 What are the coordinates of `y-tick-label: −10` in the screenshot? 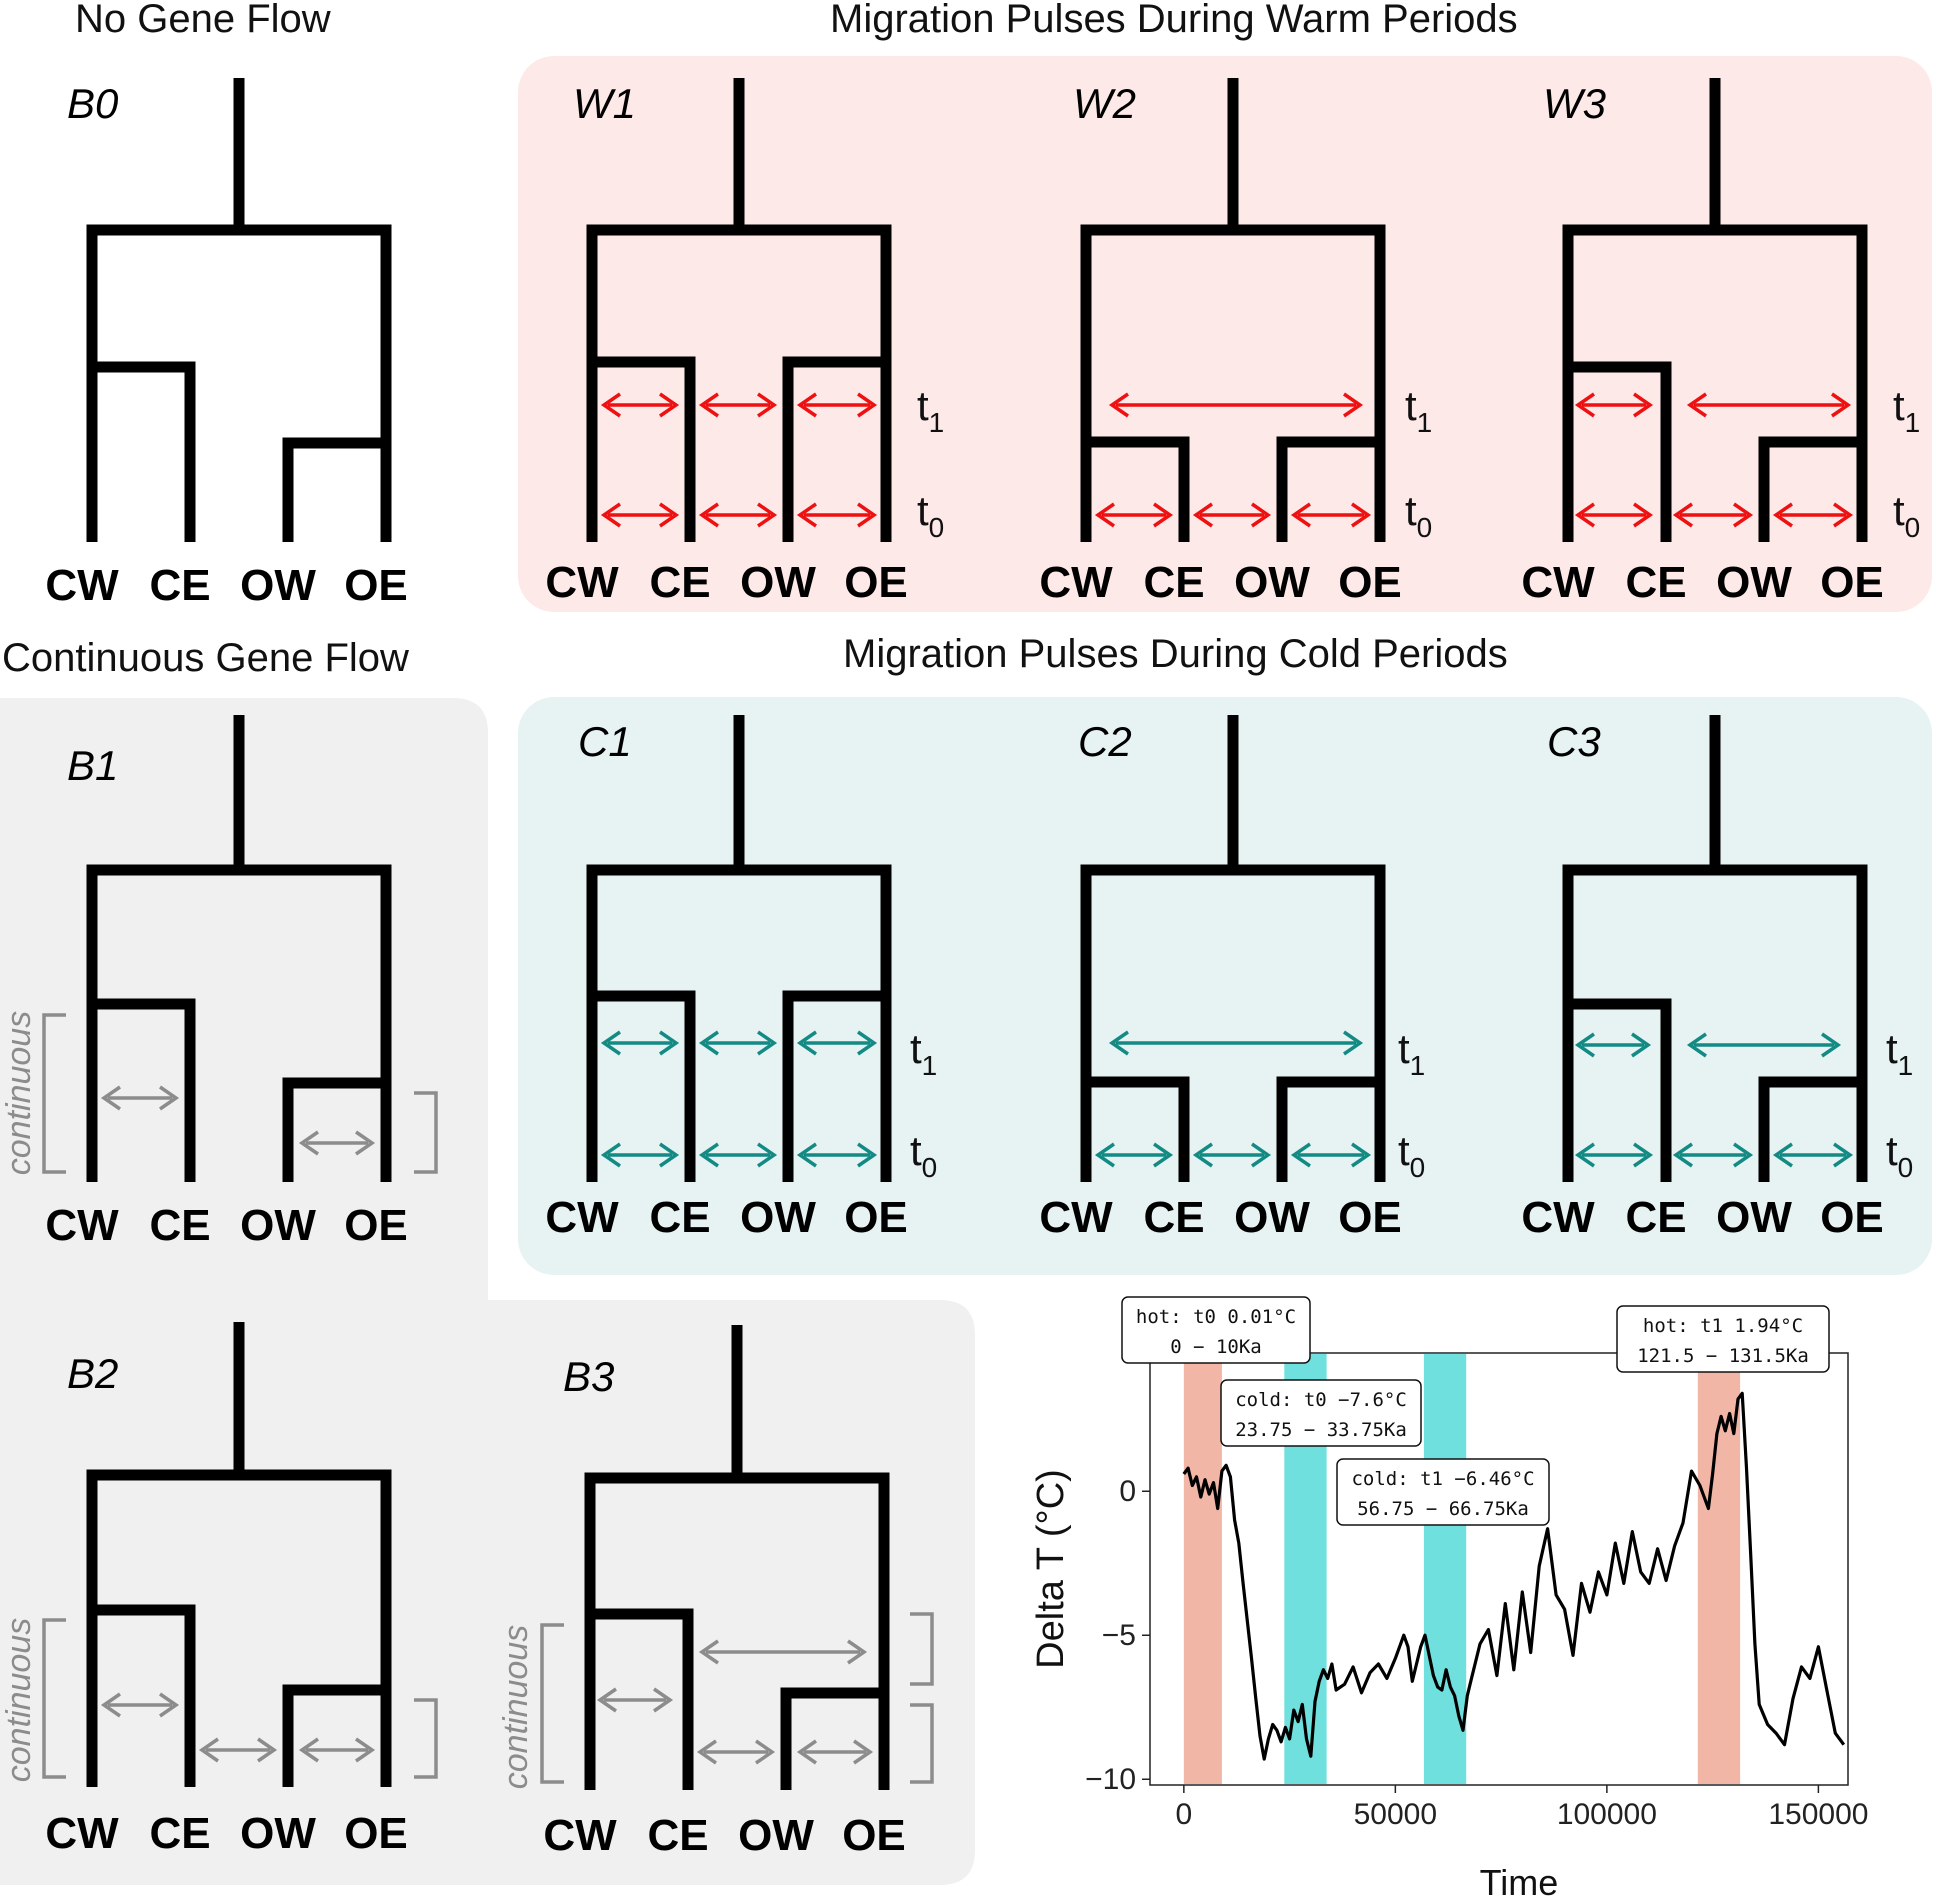 It's located at (1110, 1779).